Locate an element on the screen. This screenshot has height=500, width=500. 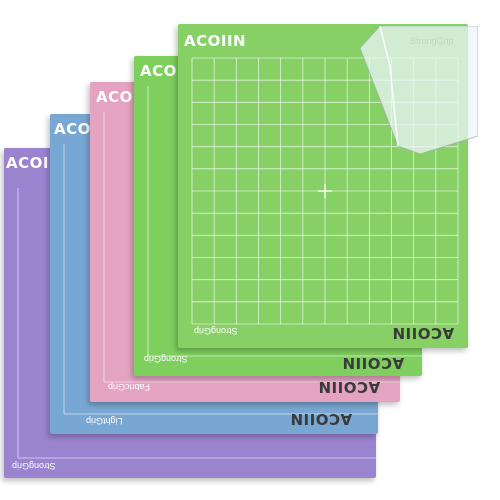
green-front-mat-grip-label-rotated: StrongGrip is located at coordinates (216, 331).